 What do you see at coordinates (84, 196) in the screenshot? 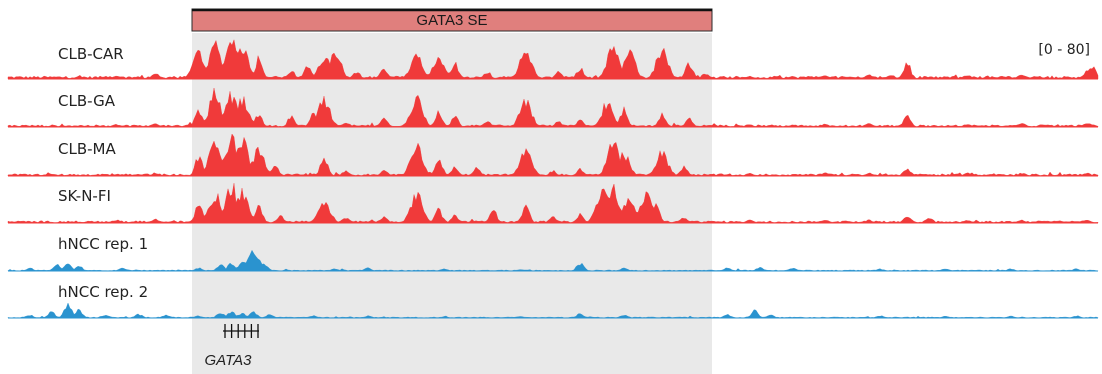
I see `track-label: SK-N-FI` at bounding box center [84, 196].